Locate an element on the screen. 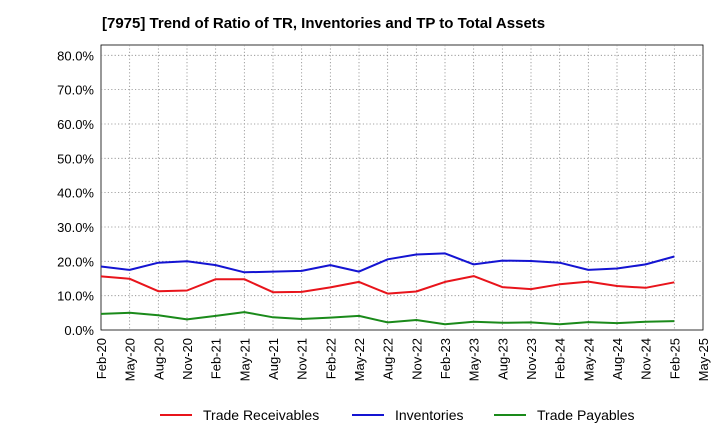 The width and height of the screenshot is (720, 440). y-tick-label: 40.0% is located at coordinates (75, 193).